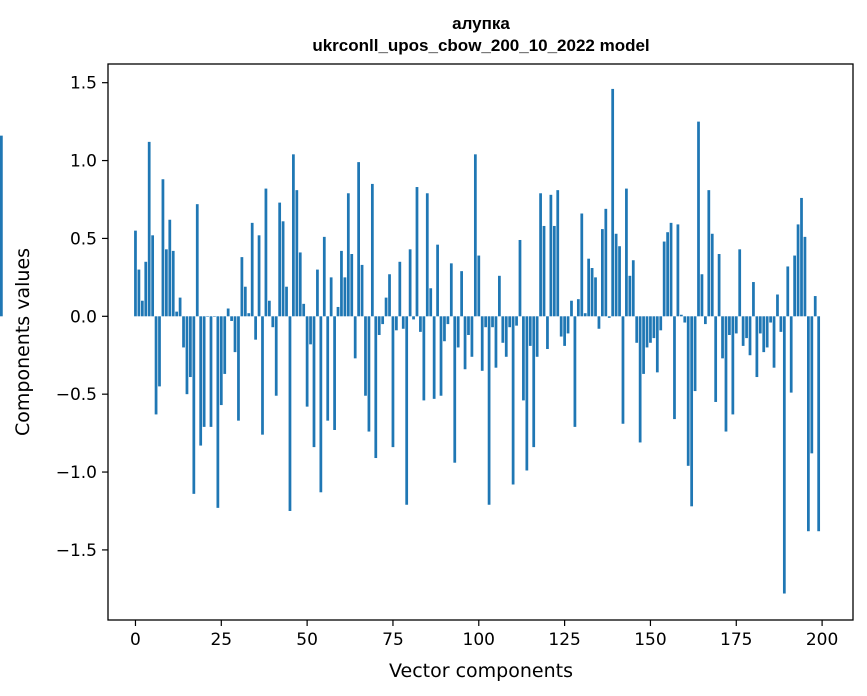 The width and height of the screenshot is (867, 696). What do you see at coordinates (307, 640) in the screenshot?
I see `x-tick-label: 50` at bounding box center [307, 640].